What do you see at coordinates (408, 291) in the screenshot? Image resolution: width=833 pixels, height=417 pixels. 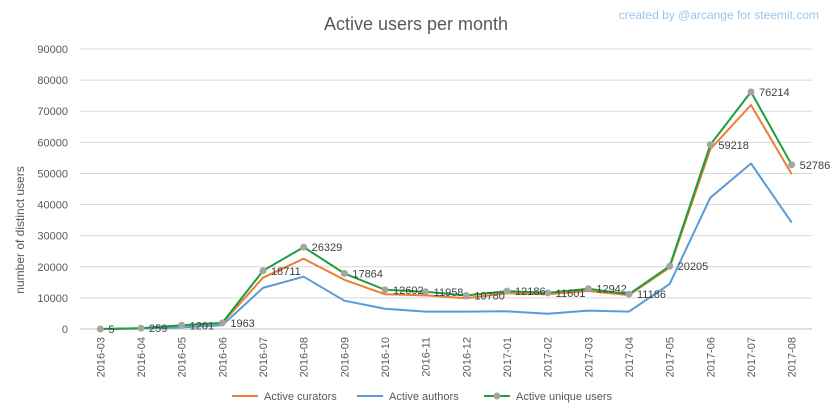 I see `data-label: 12602` at bounding box center [408, 291].